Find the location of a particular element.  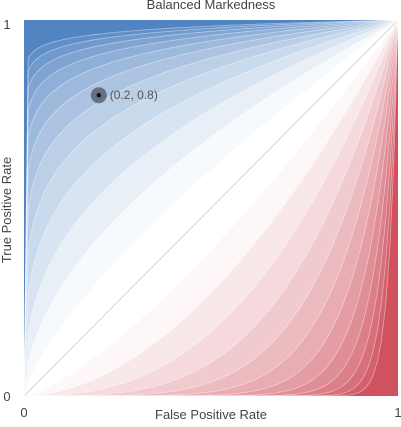

data-point-dot is located at coordinates (99, 95).